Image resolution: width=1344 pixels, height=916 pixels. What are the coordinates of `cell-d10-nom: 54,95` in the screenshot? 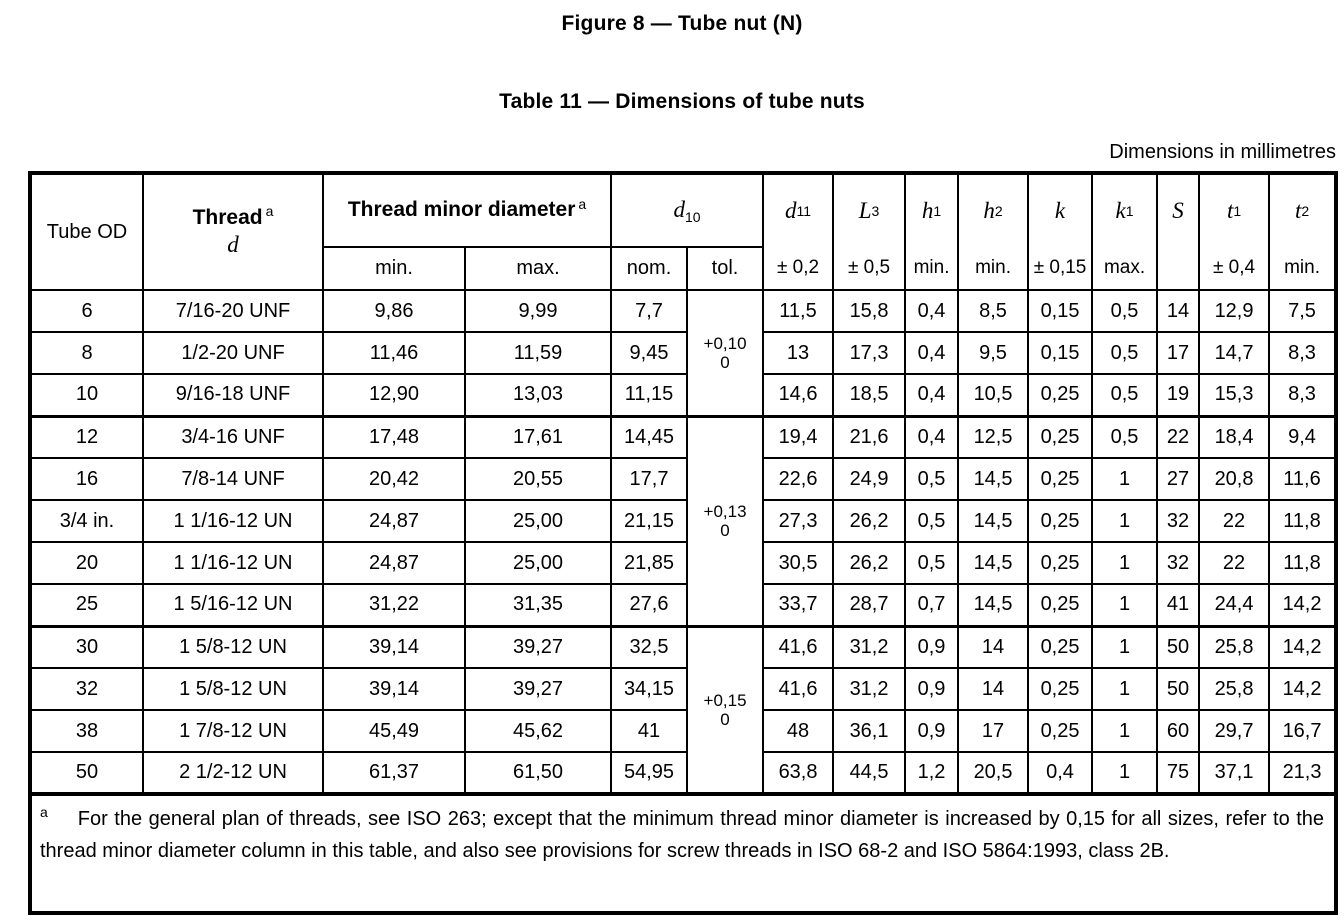 It's located at (649, 773).